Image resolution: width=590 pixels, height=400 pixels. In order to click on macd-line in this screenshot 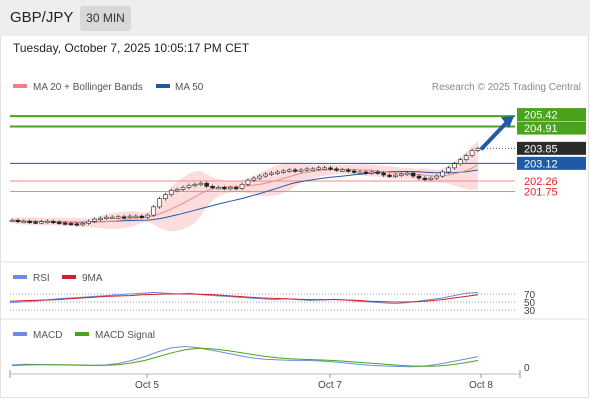, I will do `click(245, 356)`.